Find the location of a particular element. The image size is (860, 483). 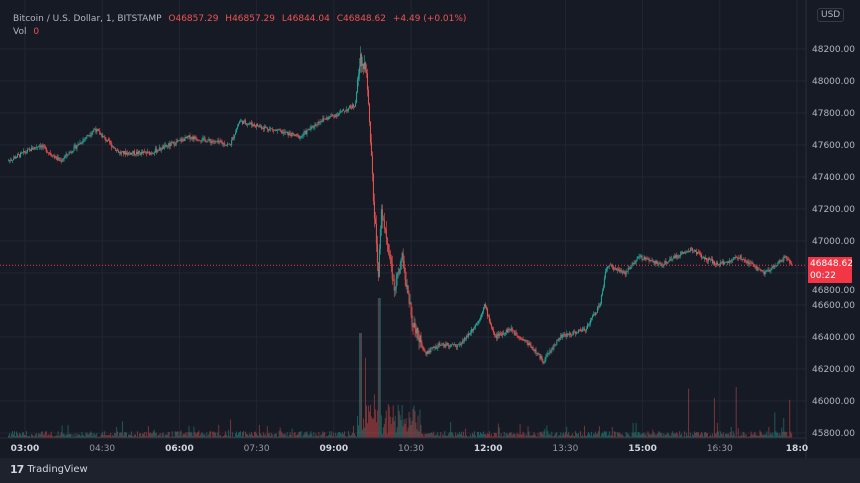

time-tick-label: 12:00 is located at coordinates (488, 449).